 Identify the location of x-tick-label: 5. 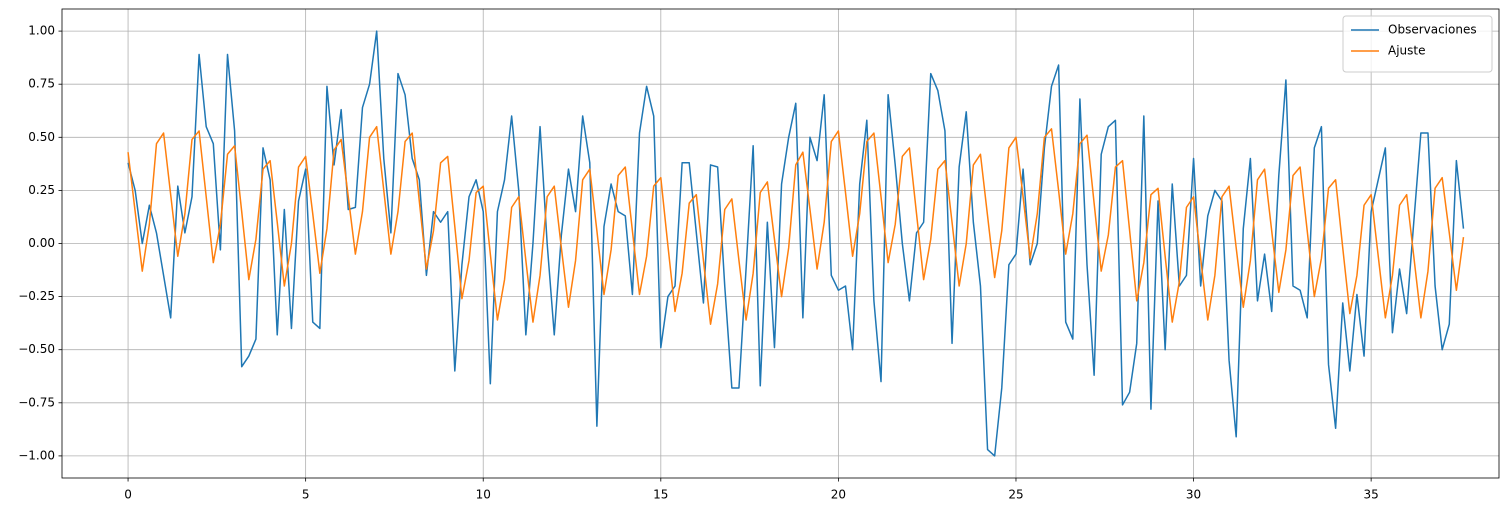
(306, 495).